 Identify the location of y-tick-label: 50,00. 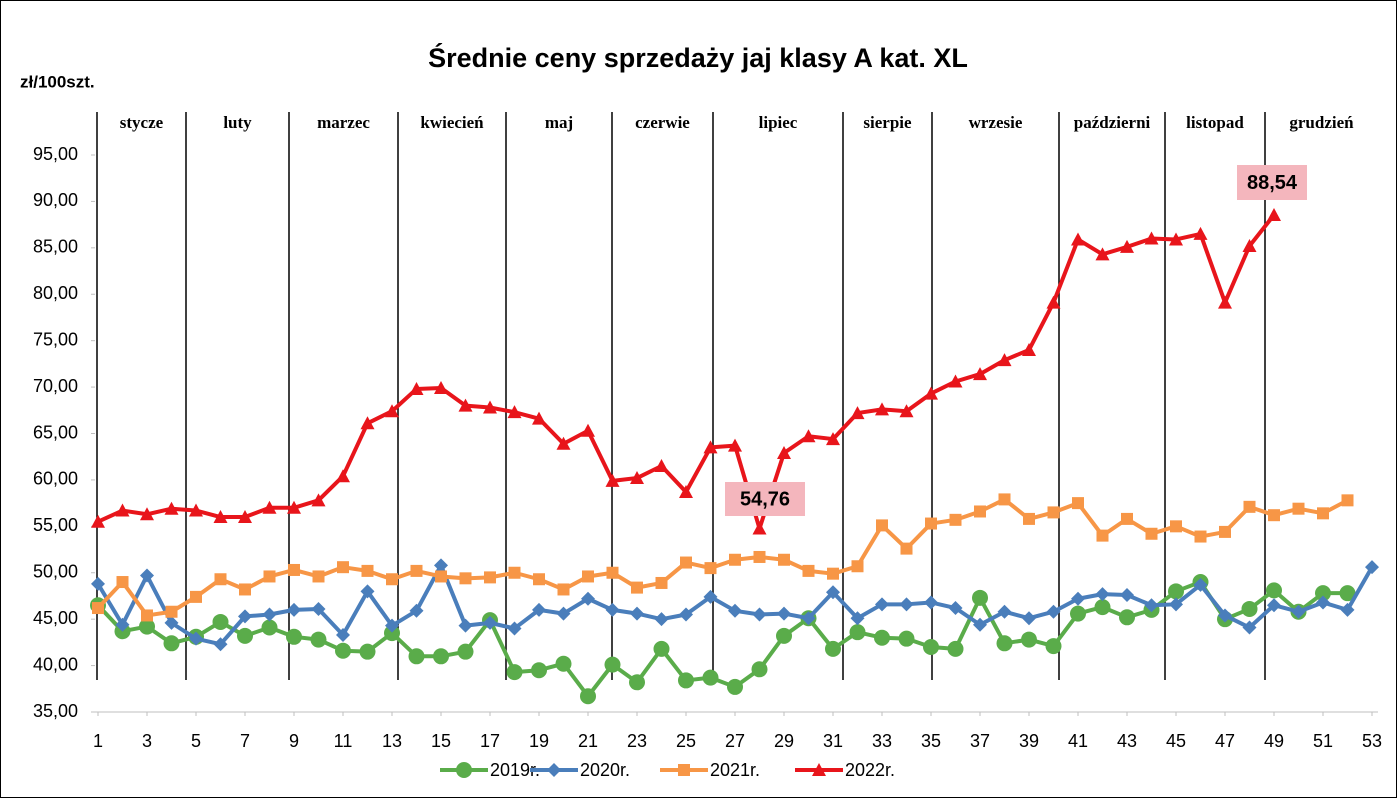
(55, 572).